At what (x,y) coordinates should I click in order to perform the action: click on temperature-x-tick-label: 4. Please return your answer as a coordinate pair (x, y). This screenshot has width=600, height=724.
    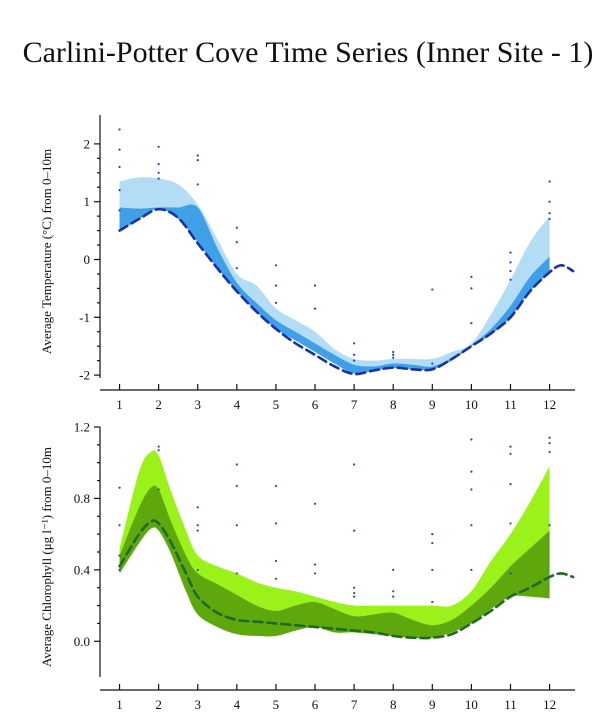
    Looking at the image, I should click on (237, 404).